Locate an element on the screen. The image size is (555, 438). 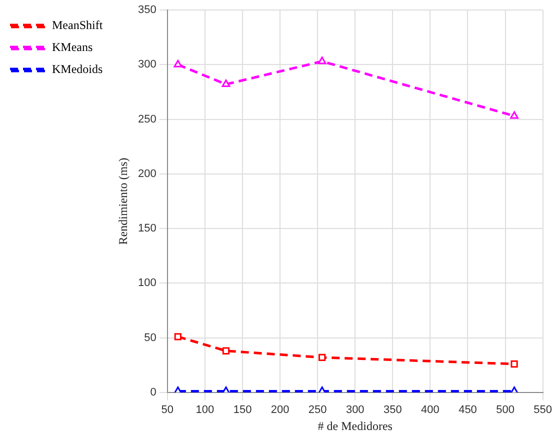
x-tick-label: 50 is located at coordinates (167, 410).